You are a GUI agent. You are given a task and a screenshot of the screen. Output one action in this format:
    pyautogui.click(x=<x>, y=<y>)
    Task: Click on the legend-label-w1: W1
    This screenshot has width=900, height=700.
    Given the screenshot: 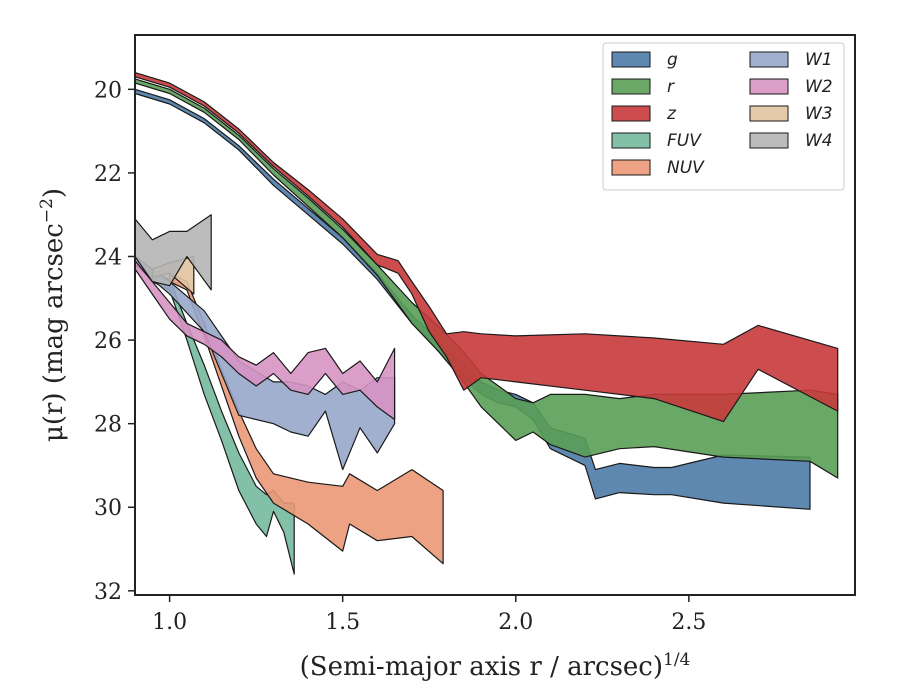 What is the action you would take?
    pyautogui.click(x=819, y=60)
    